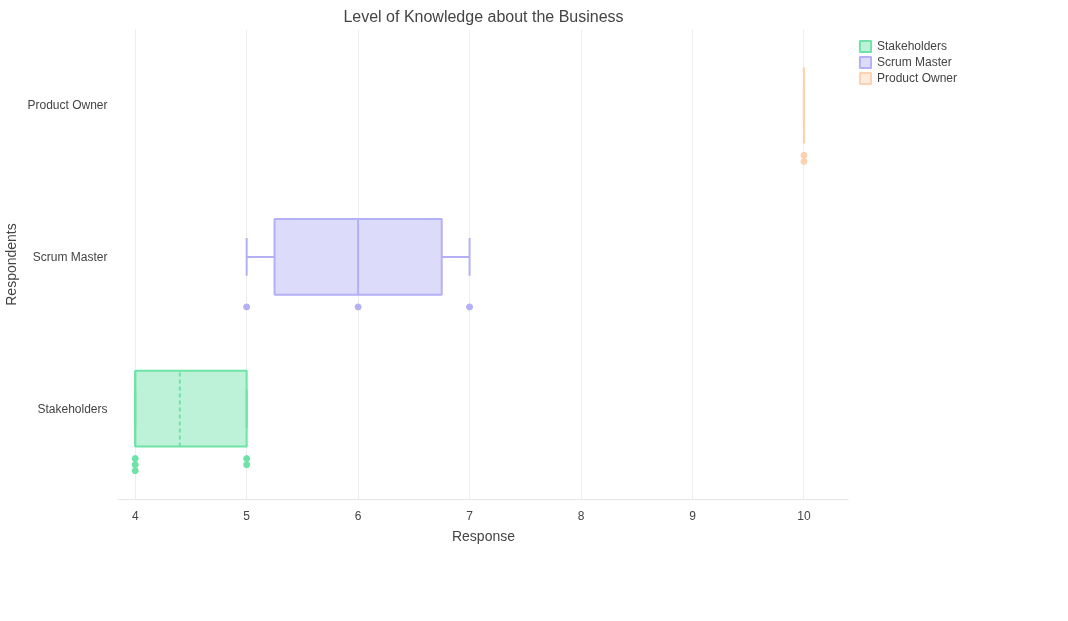 The width and height of the screenshot is (1068, 621). I want to click on x-tick-label: 6, so click(358, 515).